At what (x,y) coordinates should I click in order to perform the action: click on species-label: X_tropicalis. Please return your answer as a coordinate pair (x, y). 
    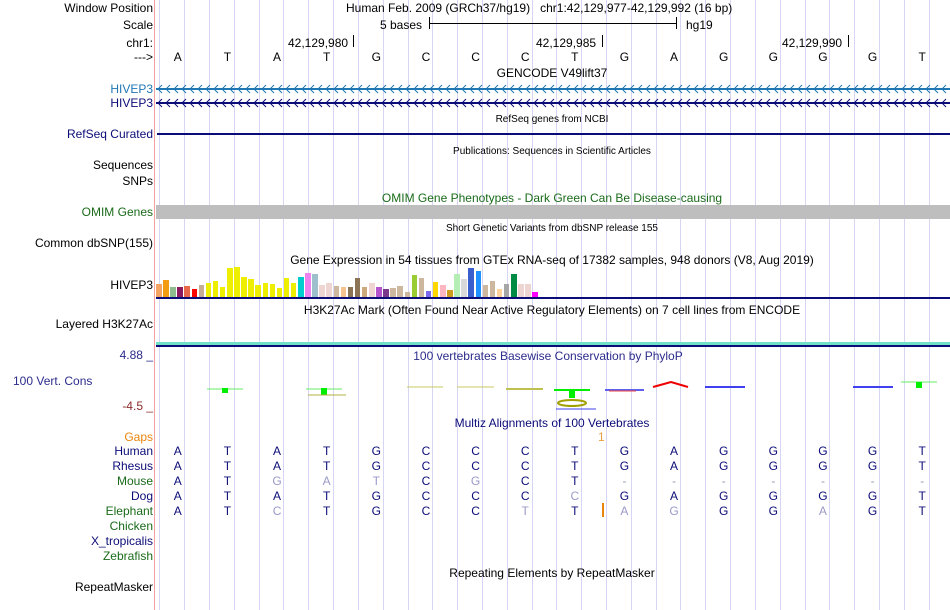
    Looking at the image, I should click on (121, 541).